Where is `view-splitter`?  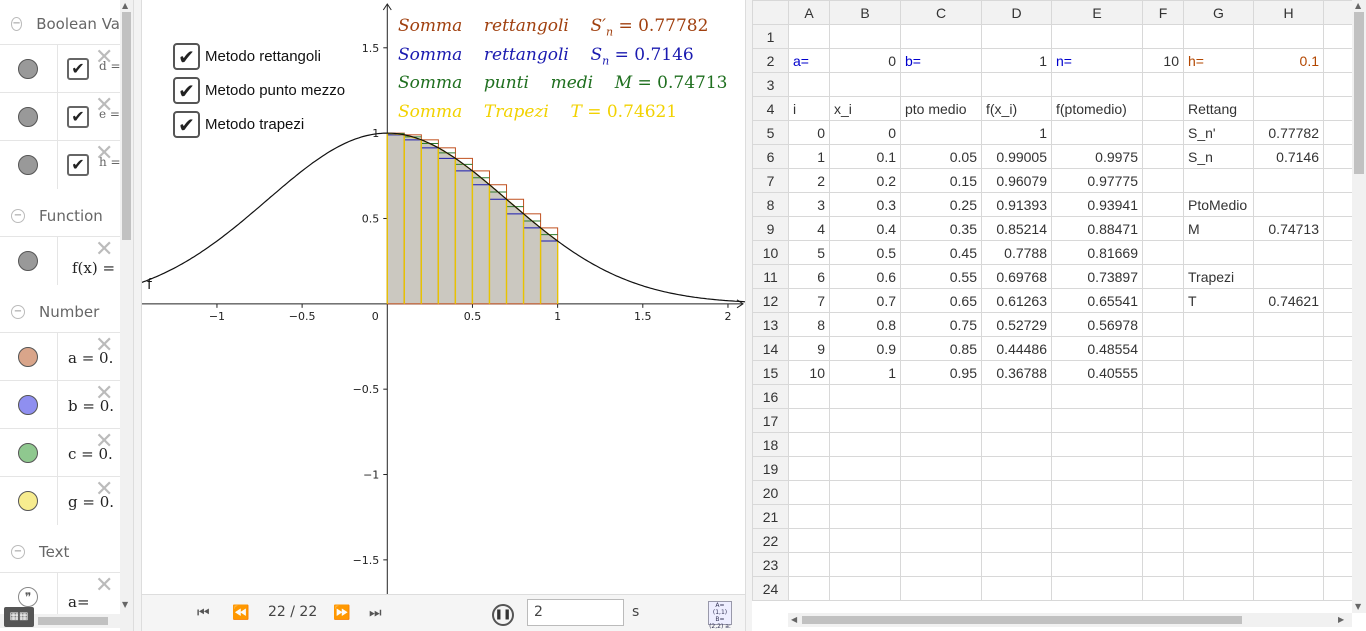
view-splitter is located at coordinates (748, 315).